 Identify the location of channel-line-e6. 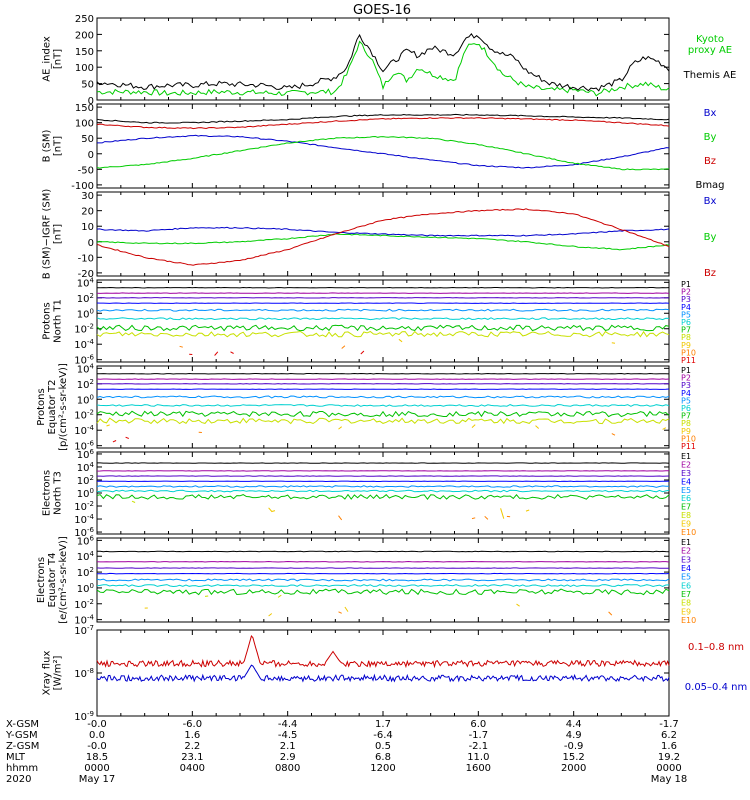
(383, 491).